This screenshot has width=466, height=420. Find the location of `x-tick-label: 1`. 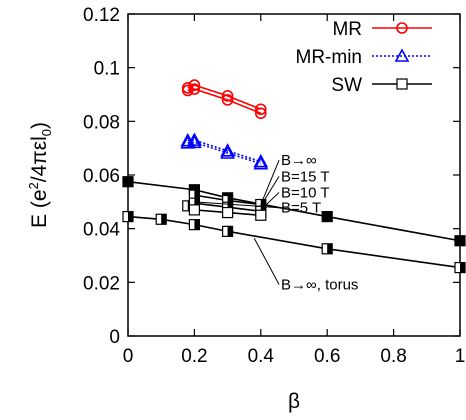

x-tick-label: 1 is located at coordinates (460, 356).